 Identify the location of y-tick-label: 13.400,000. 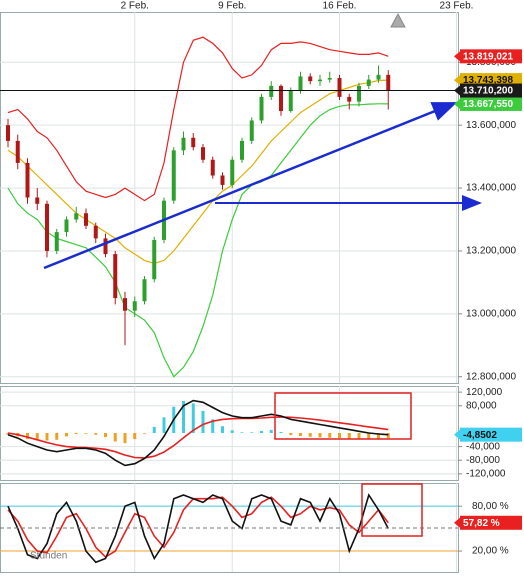
(491, 188).